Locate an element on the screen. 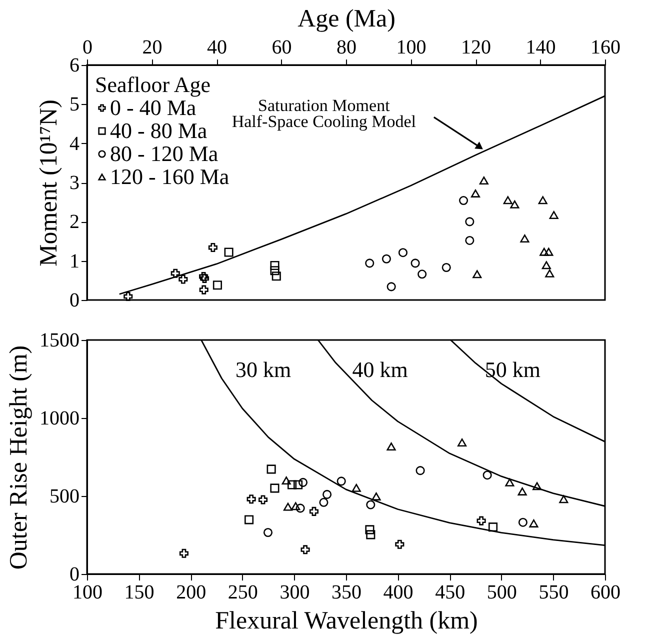  x-tick-label: 300 is located at coordinates (295, 593).